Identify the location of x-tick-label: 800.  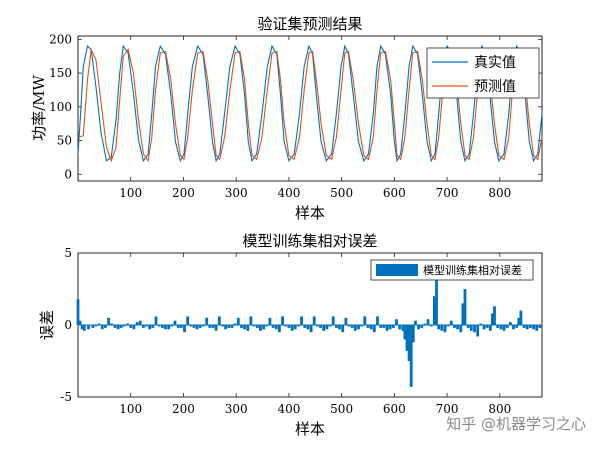
(499, 409).